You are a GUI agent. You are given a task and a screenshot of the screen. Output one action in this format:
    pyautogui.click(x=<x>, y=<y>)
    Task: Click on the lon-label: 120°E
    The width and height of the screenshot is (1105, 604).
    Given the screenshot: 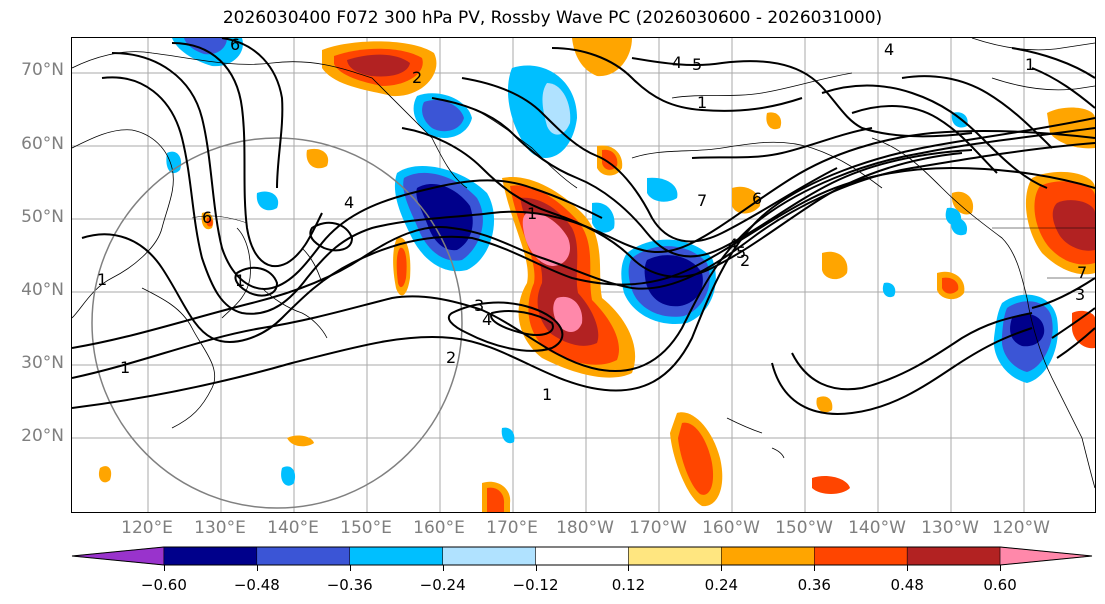 What is the action you would take?
    pyautogui.click(x=147, y=528)
    